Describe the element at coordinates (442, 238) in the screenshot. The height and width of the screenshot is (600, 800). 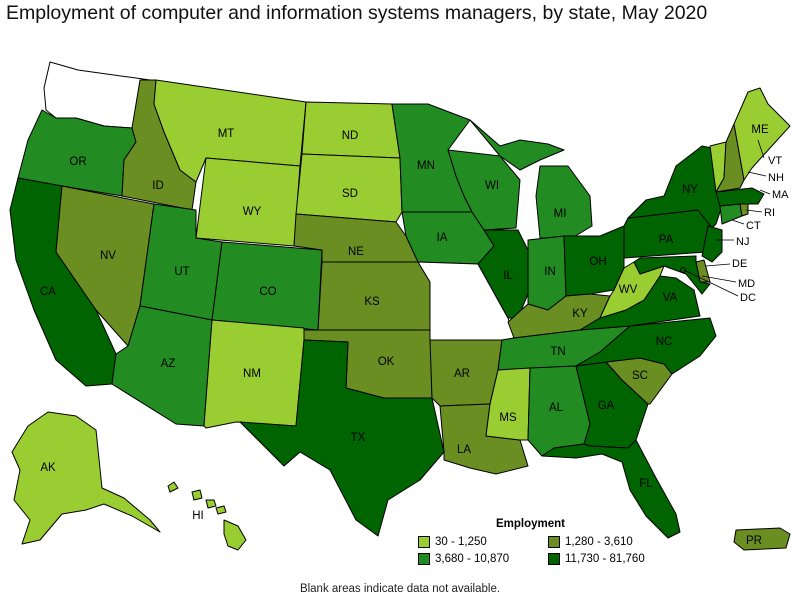
I see `state-label-ia: IA` at that location.